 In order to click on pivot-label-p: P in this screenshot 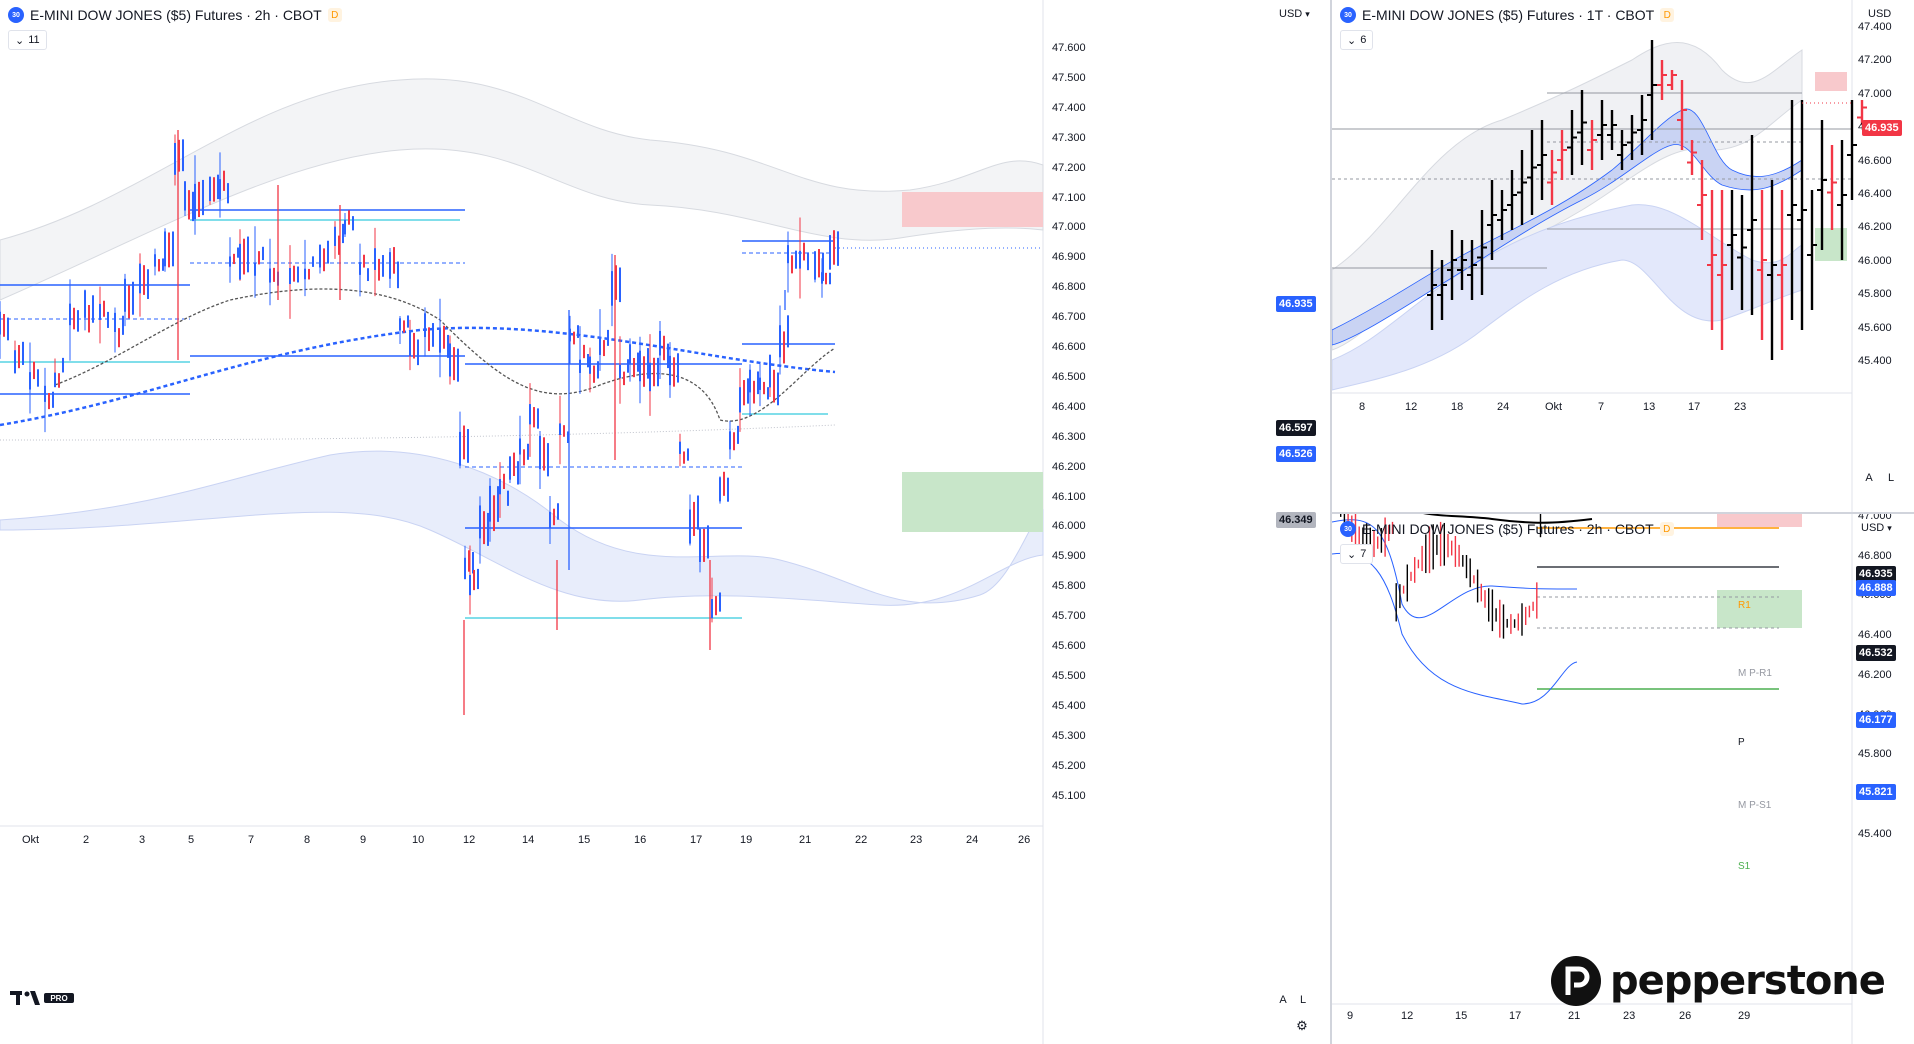, I will do `click(1741, 742)`.